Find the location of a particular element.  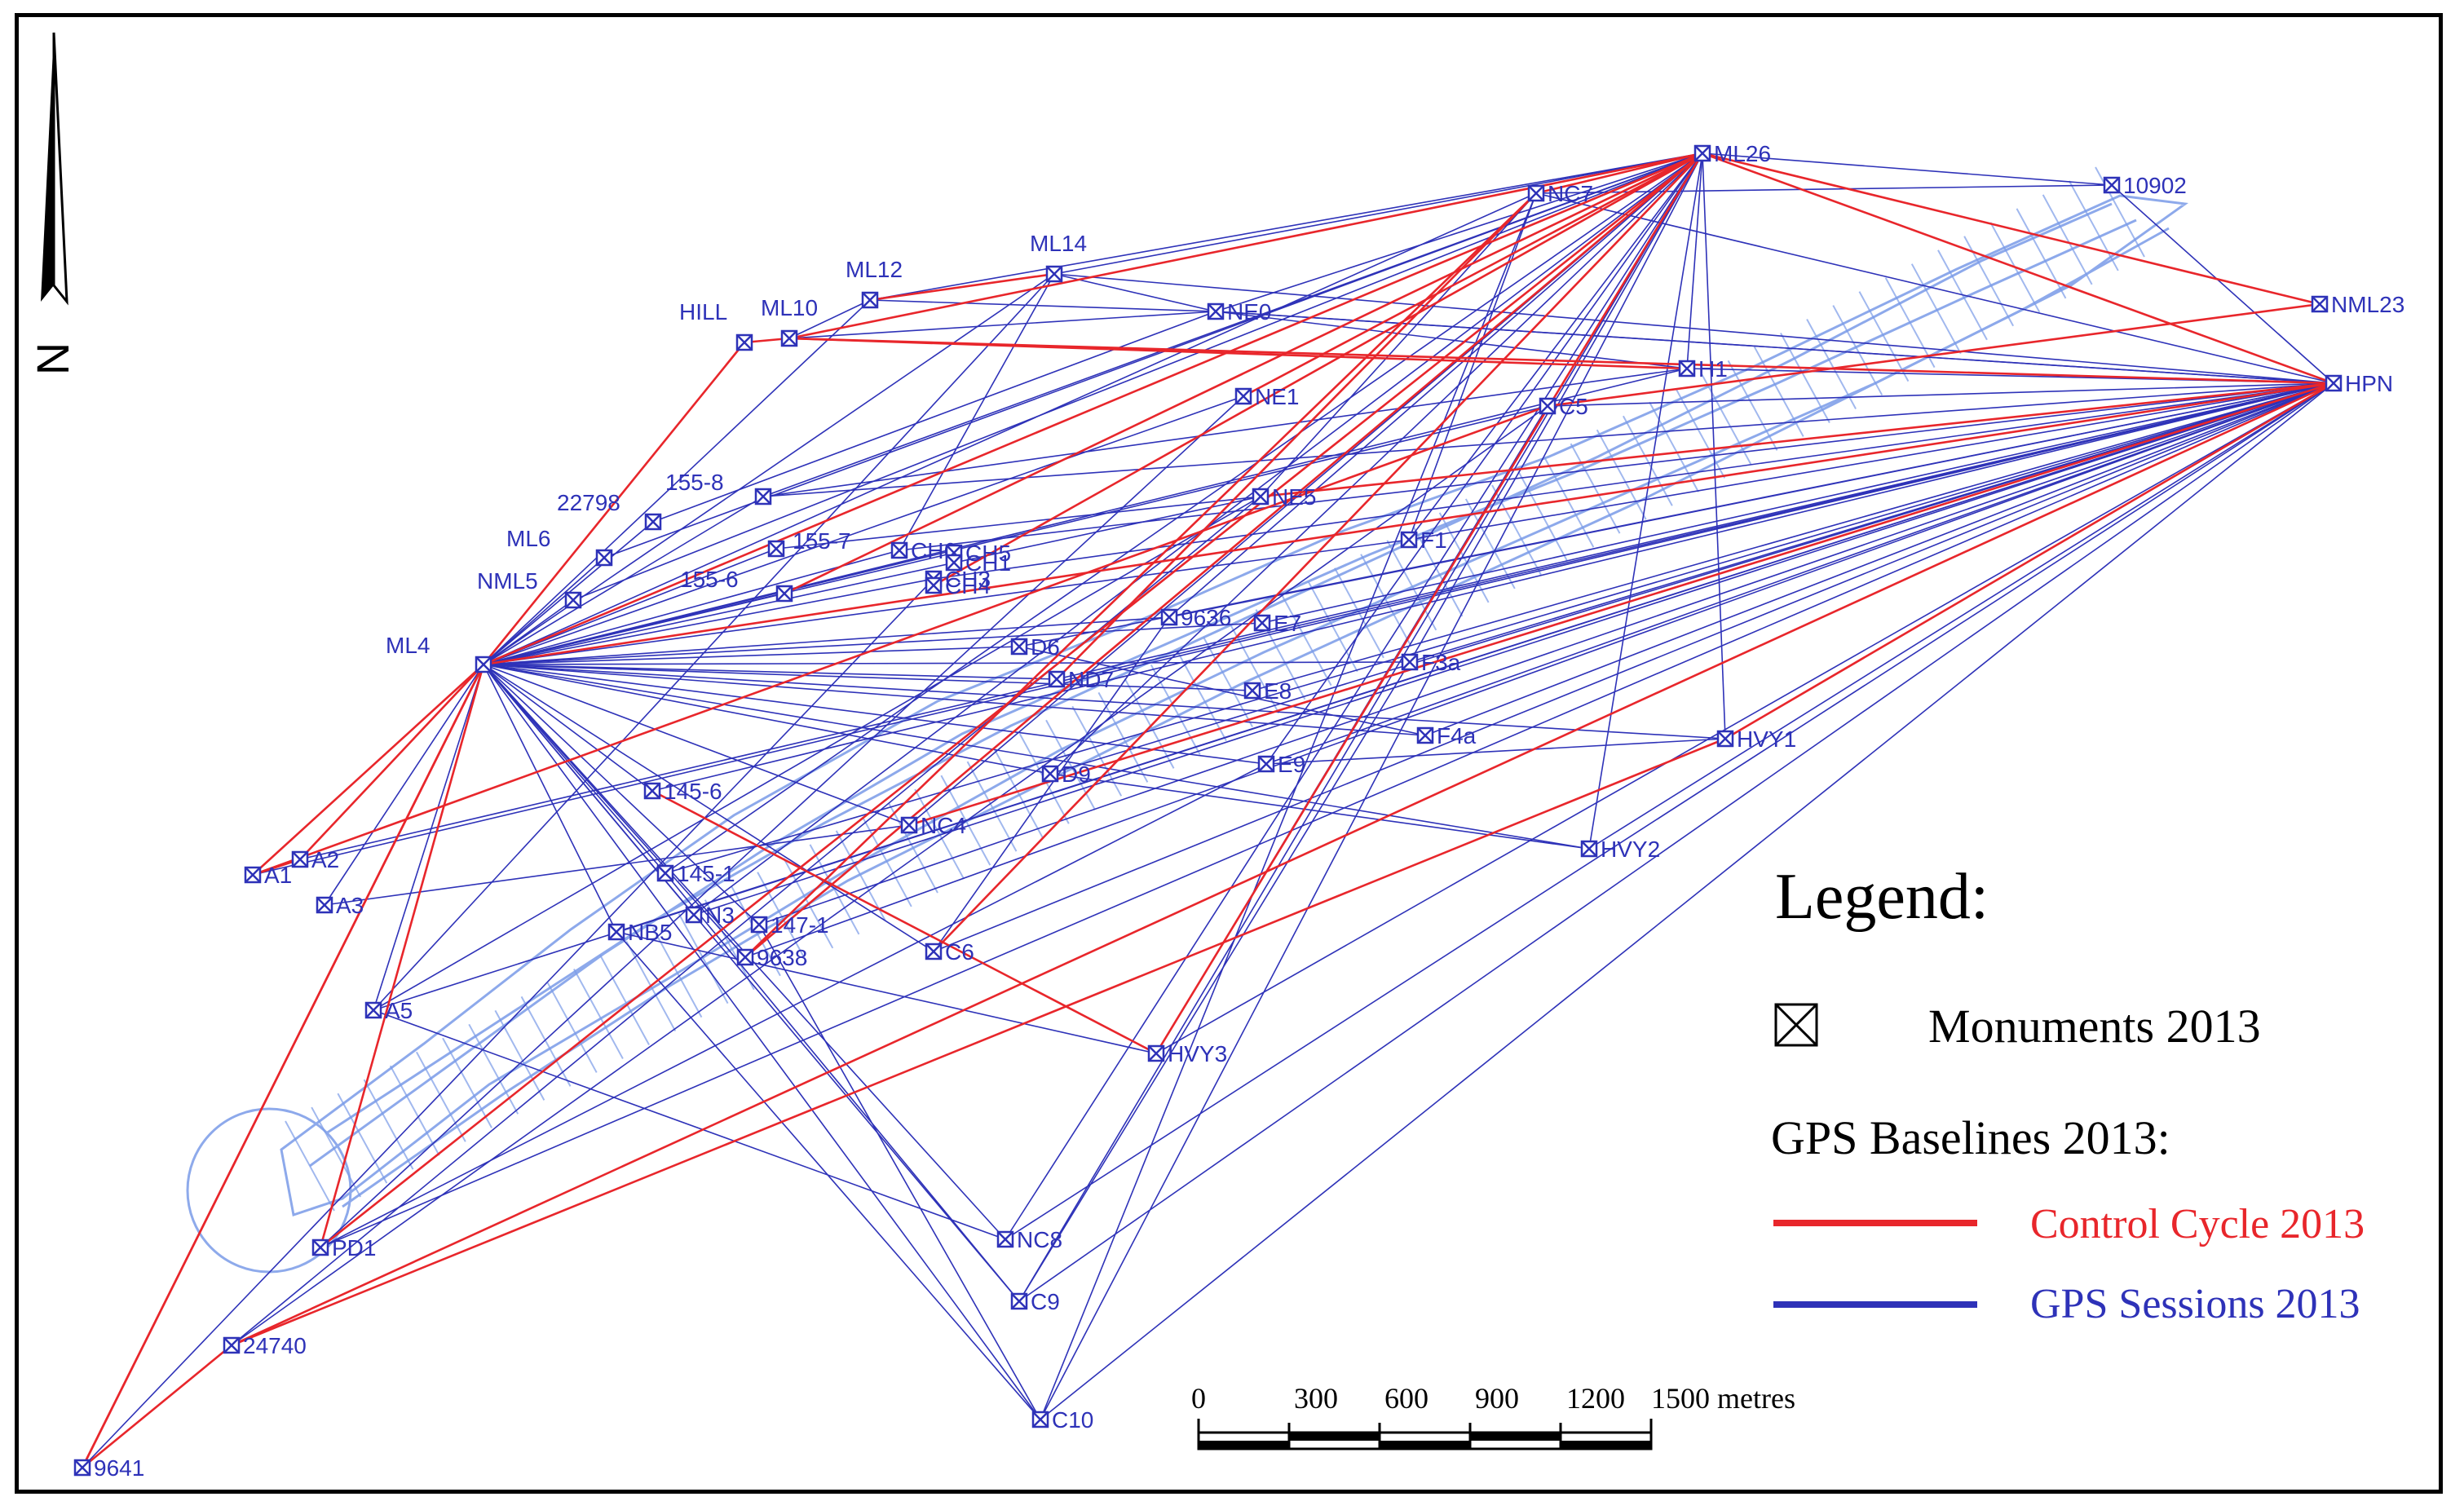

station-label: HPN is located at coordinates (2369, 383).